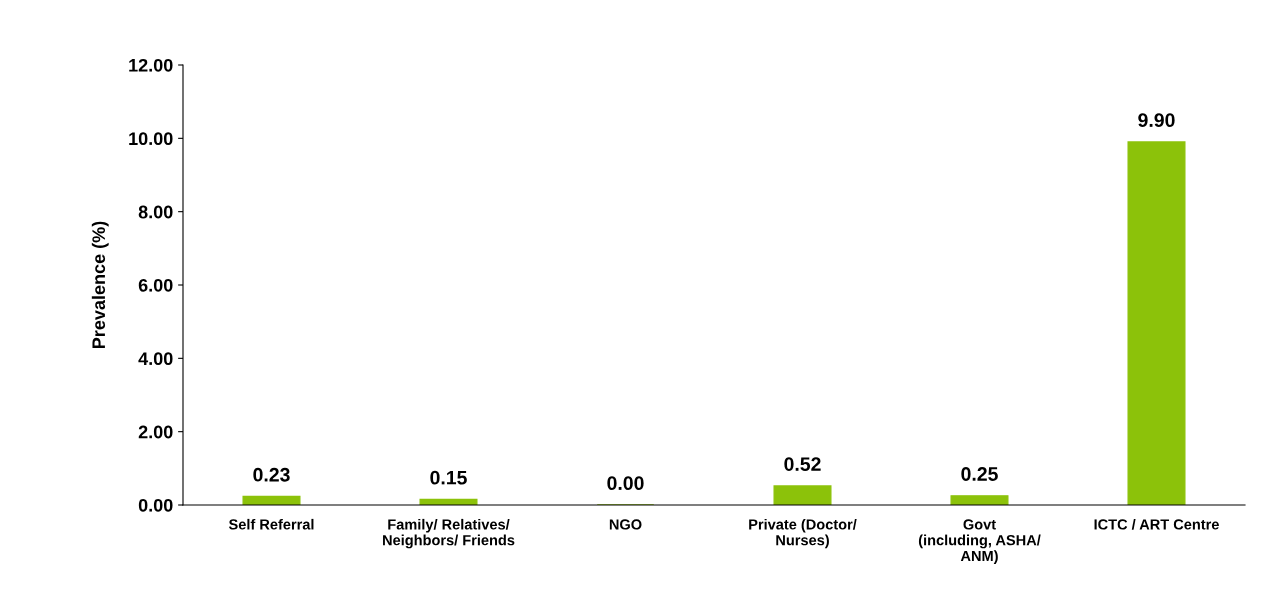  What do you see at coordinates (155, 212) in the screenshot?
I see `y-tick-label: 8.00` at bounding box center [155, 212].